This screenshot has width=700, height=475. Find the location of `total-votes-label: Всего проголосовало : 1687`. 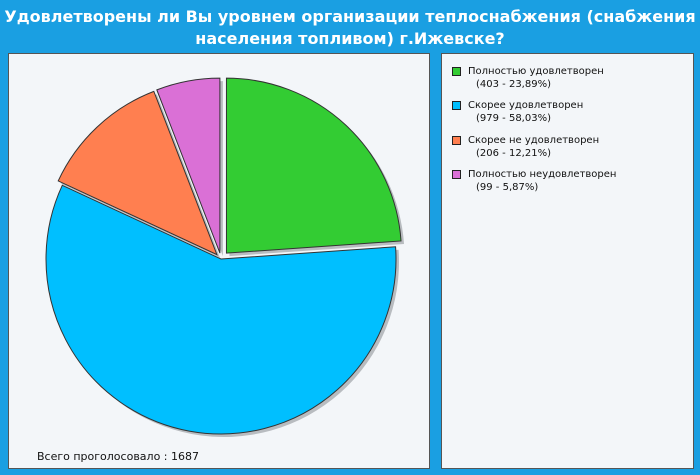

total-votes-label: Всего проголосовало : 1687 is located at coordinates (118, 456).